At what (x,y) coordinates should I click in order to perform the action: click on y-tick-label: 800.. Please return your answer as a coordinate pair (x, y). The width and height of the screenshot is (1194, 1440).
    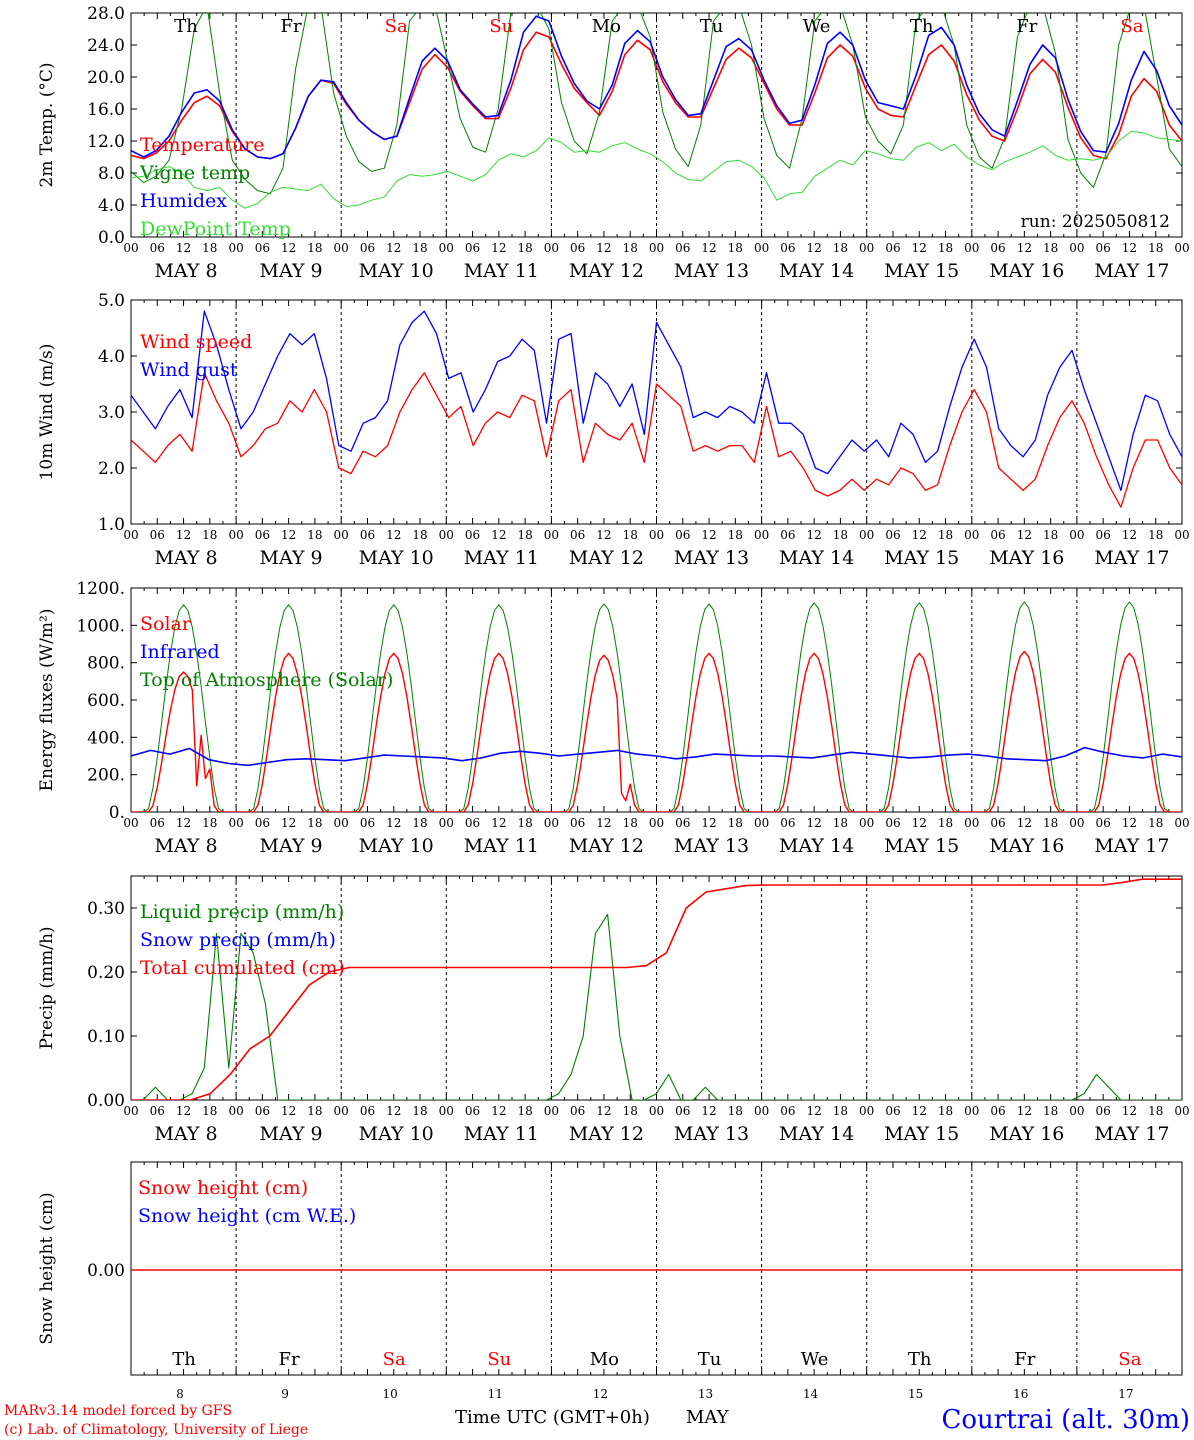
    Looking at the image, I should click on (106, 664).